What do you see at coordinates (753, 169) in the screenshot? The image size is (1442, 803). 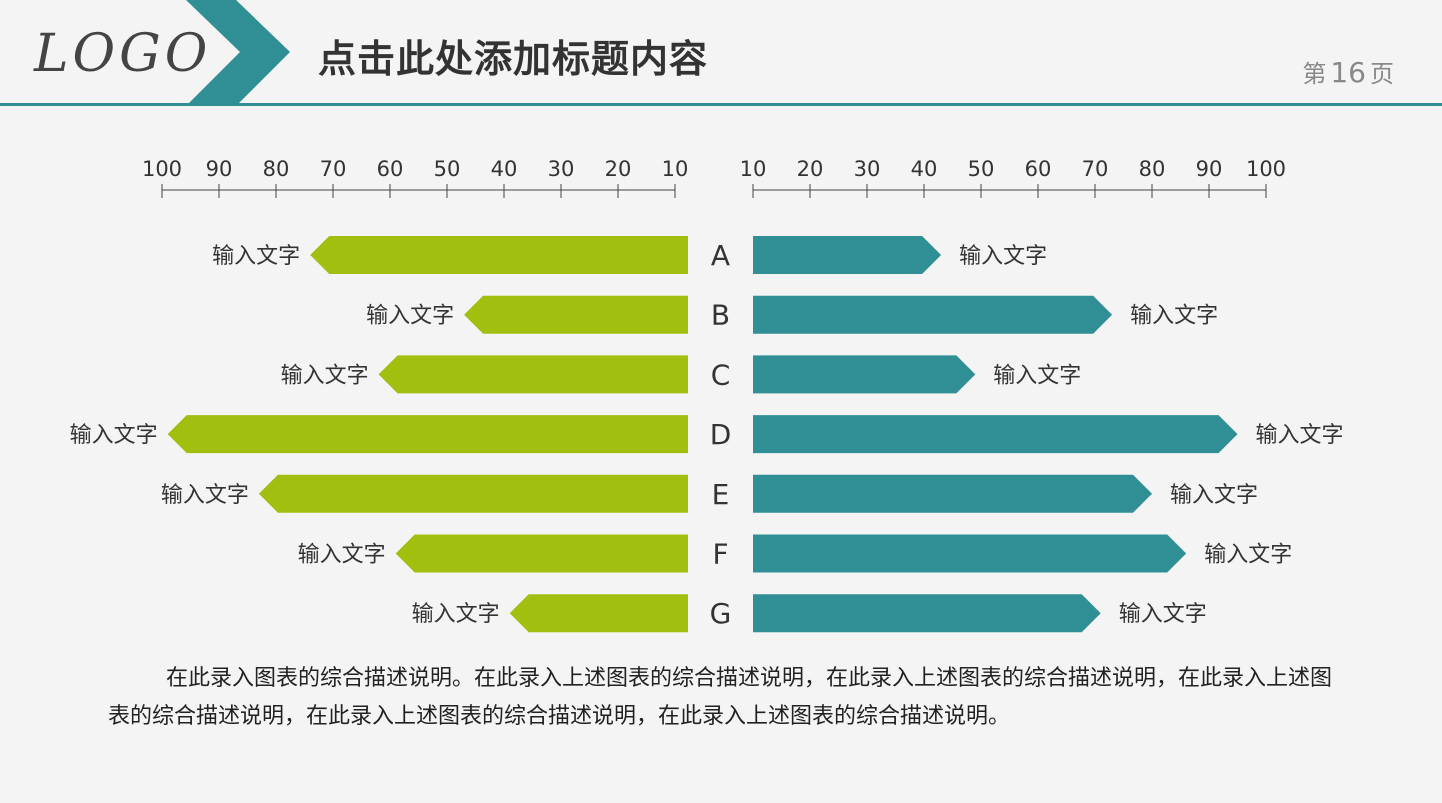 I see `right-axis-tick-label: 10` at bounding box center [753, 169].